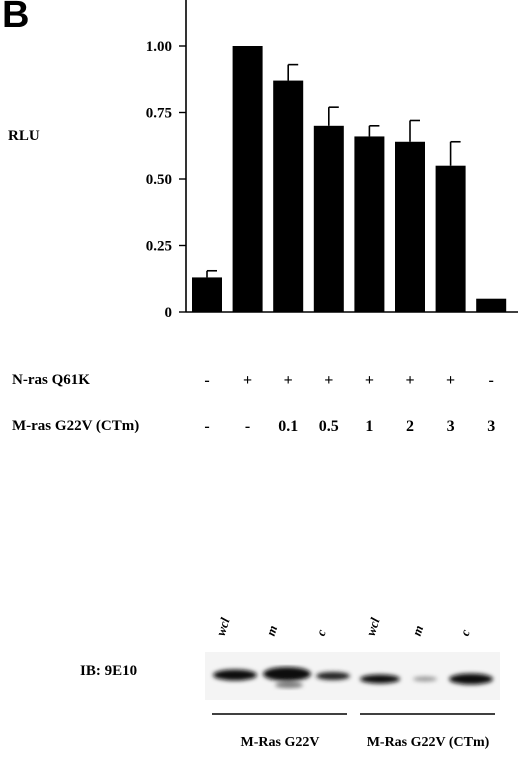 The image size is (520, 777). I want to click on panel-letter: B, so click(16, 18).